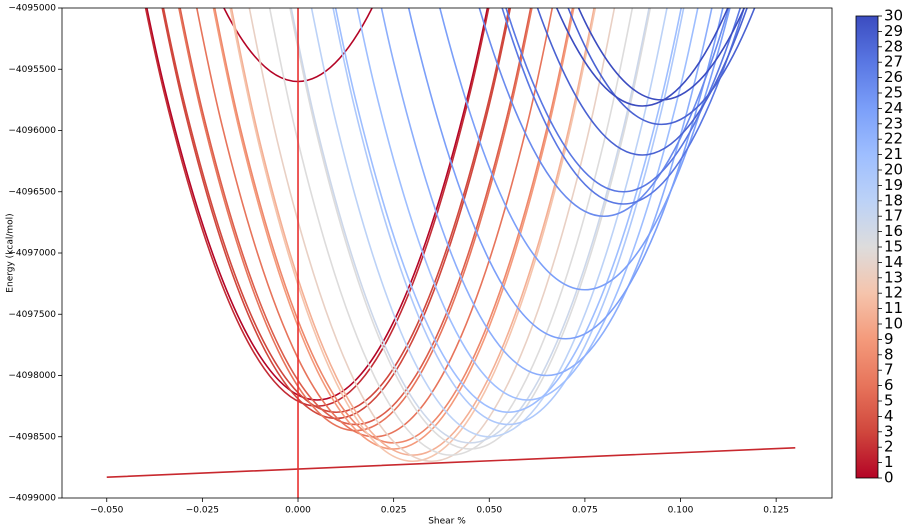 The height and width of the screenshot is (530, 915). Describe the element at coordinates (298, 511) in the screenshot. I see `x-tick-label: 0.000` at that location.